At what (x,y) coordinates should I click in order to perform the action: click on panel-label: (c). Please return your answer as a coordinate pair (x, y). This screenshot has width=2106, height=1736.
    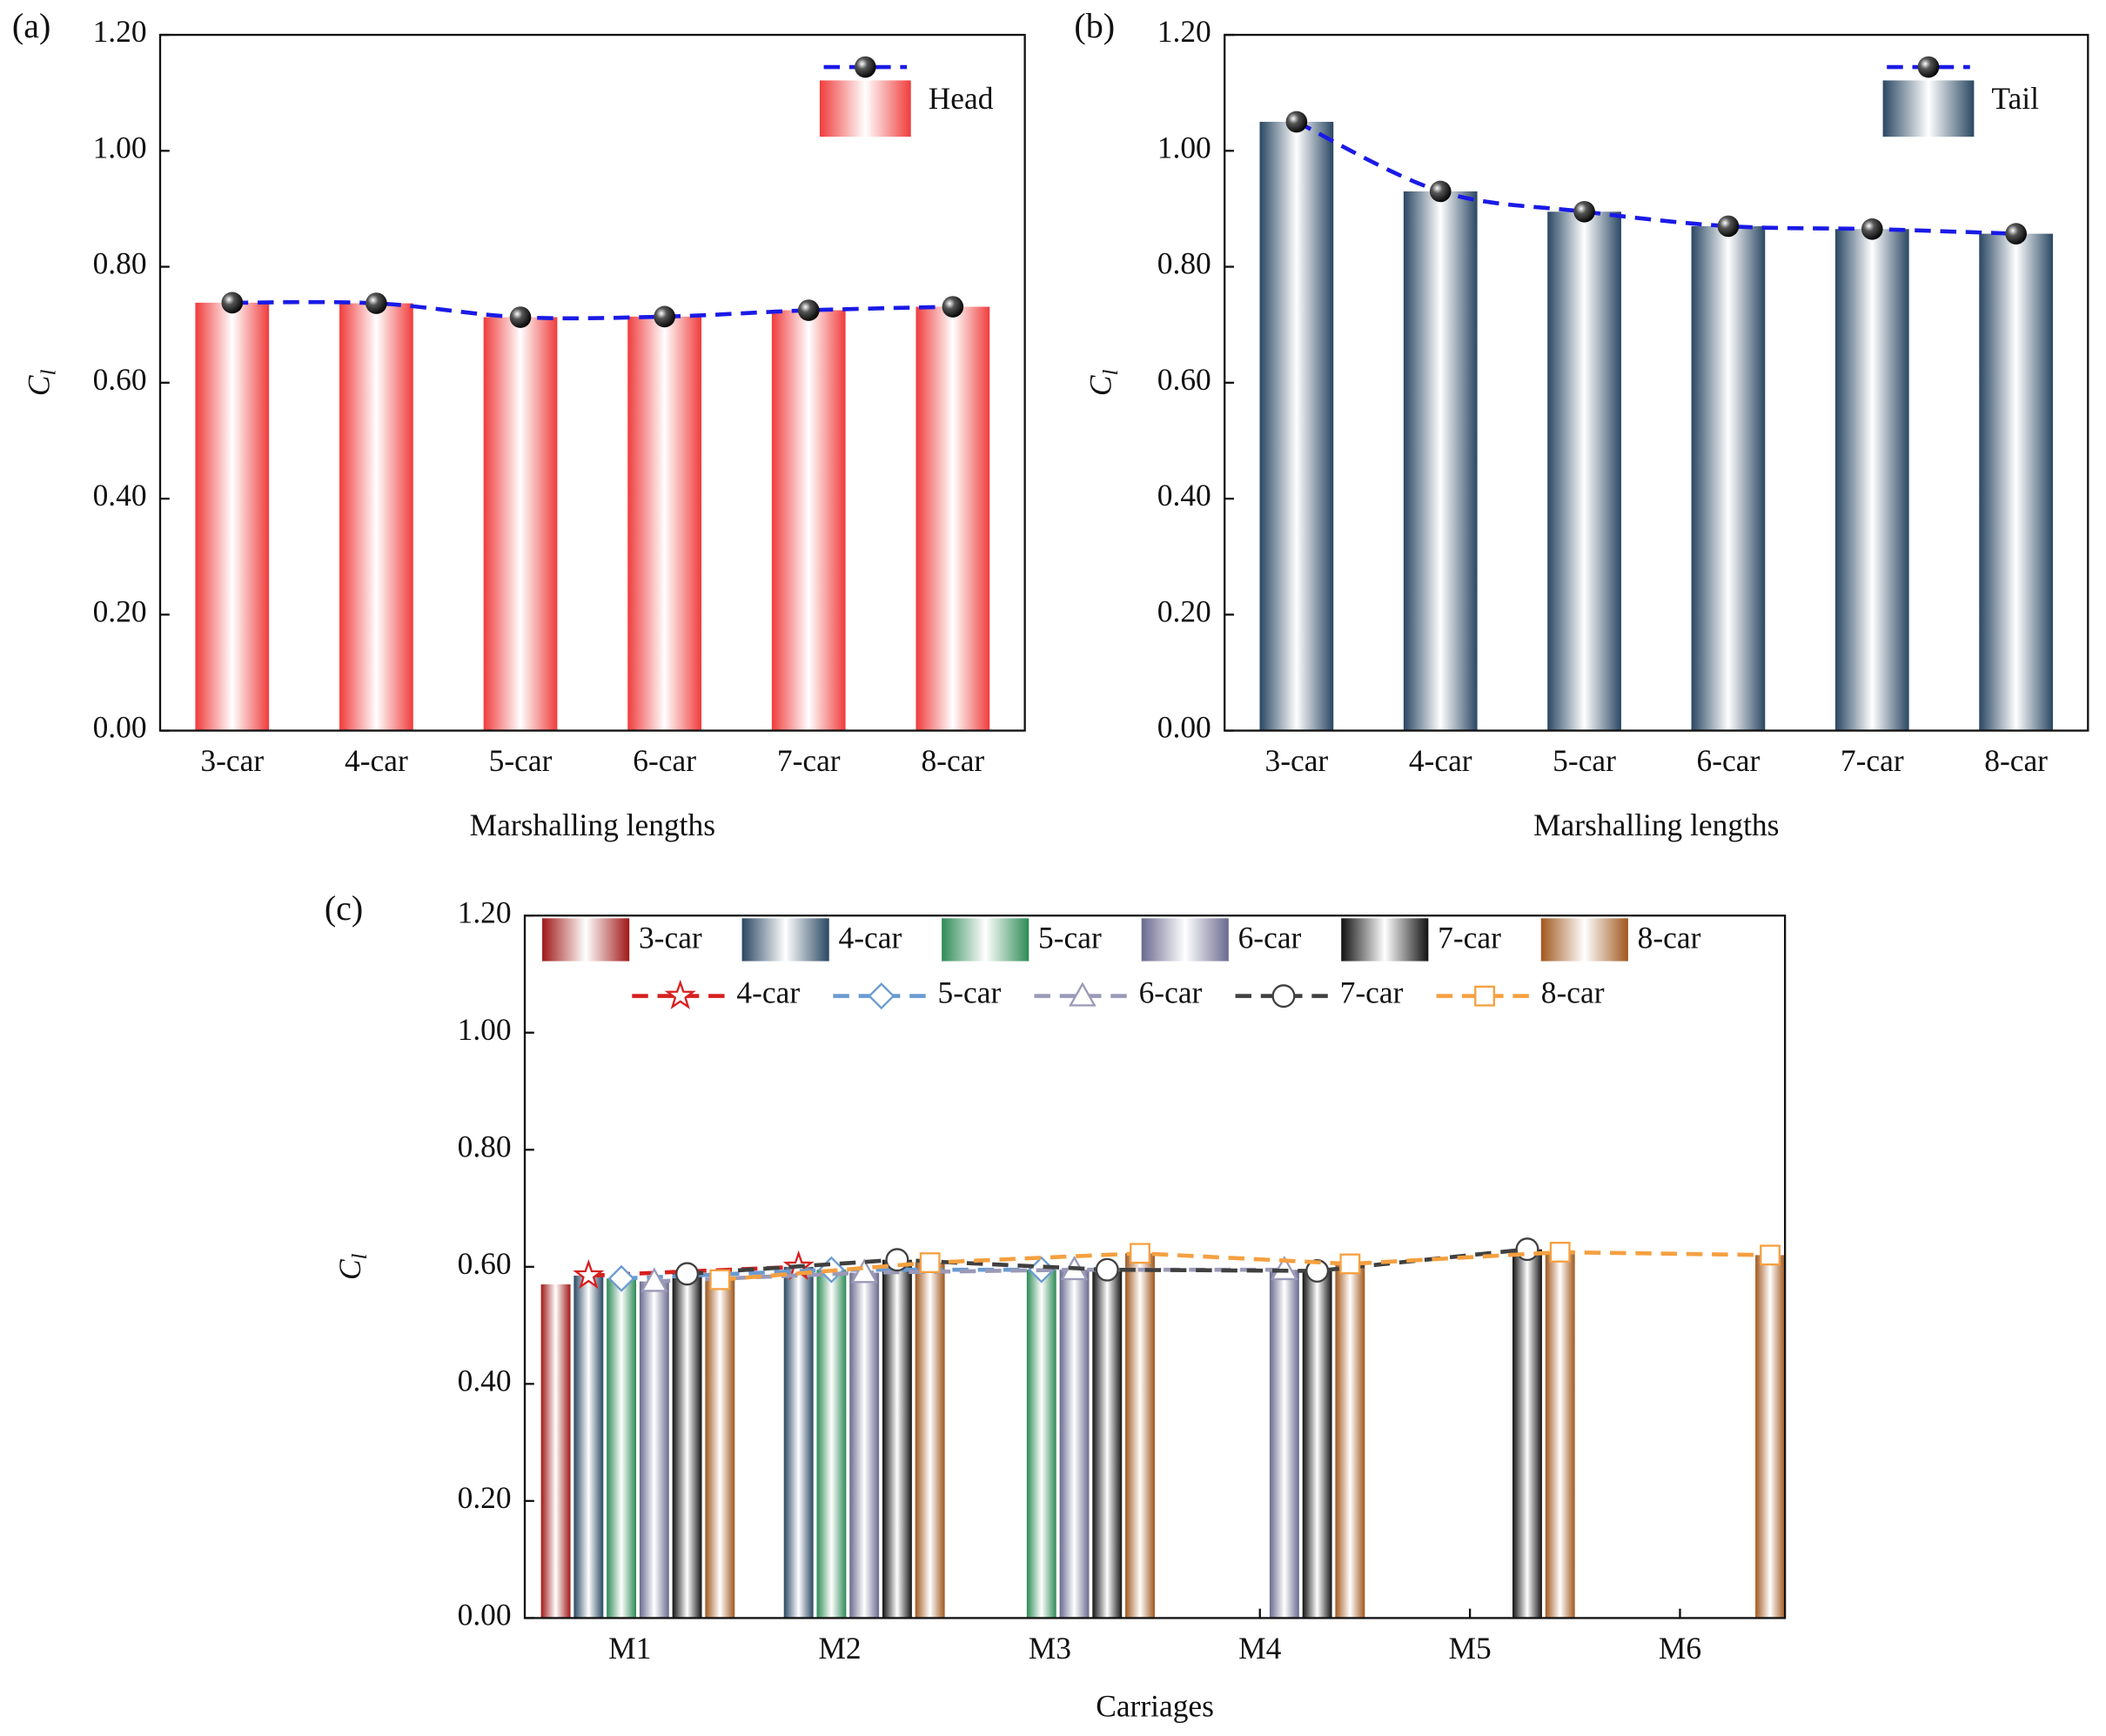
    Looking at the image, I should click on (344, 908).